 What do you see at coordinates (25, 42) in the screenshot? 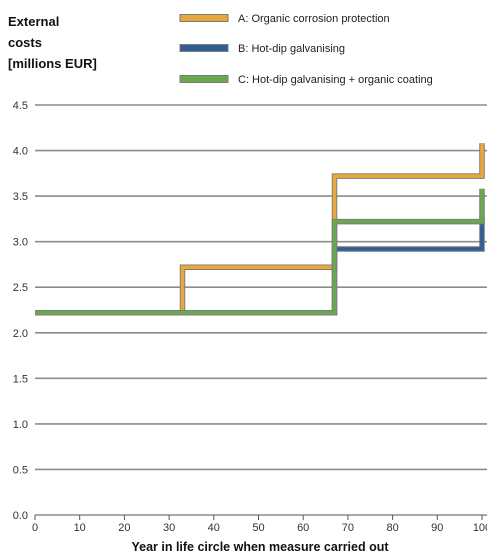
I see `y-axis-label-line: costs` at bounding box center [25, 42].